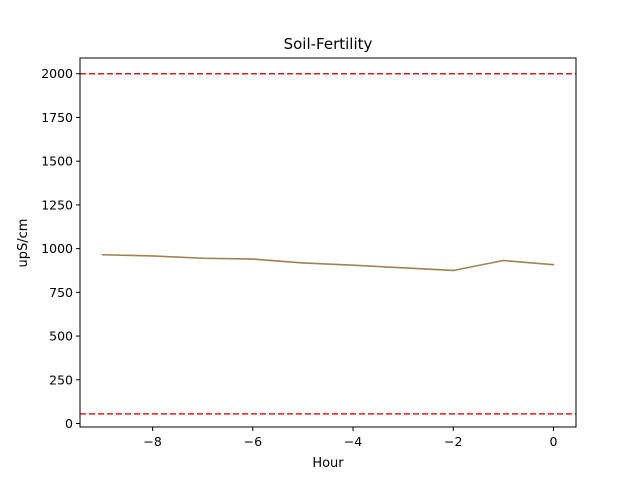  I want to click on y-tick-label: 250, so click(61, 379).